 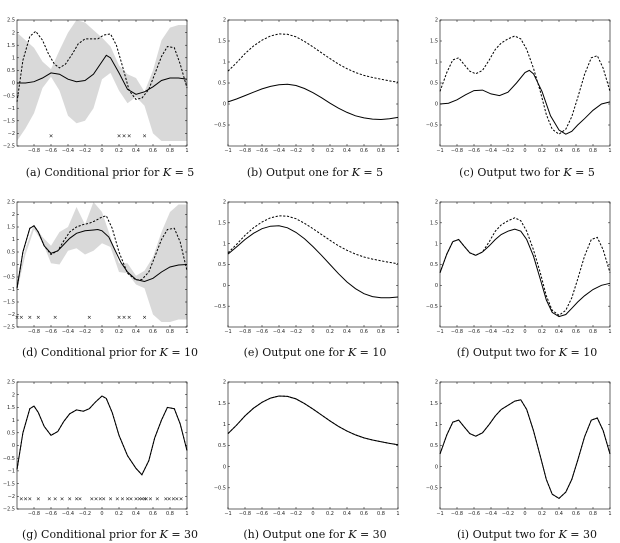 I want to click on caption-label: (c) Output two for, so click(x=511, y=172).